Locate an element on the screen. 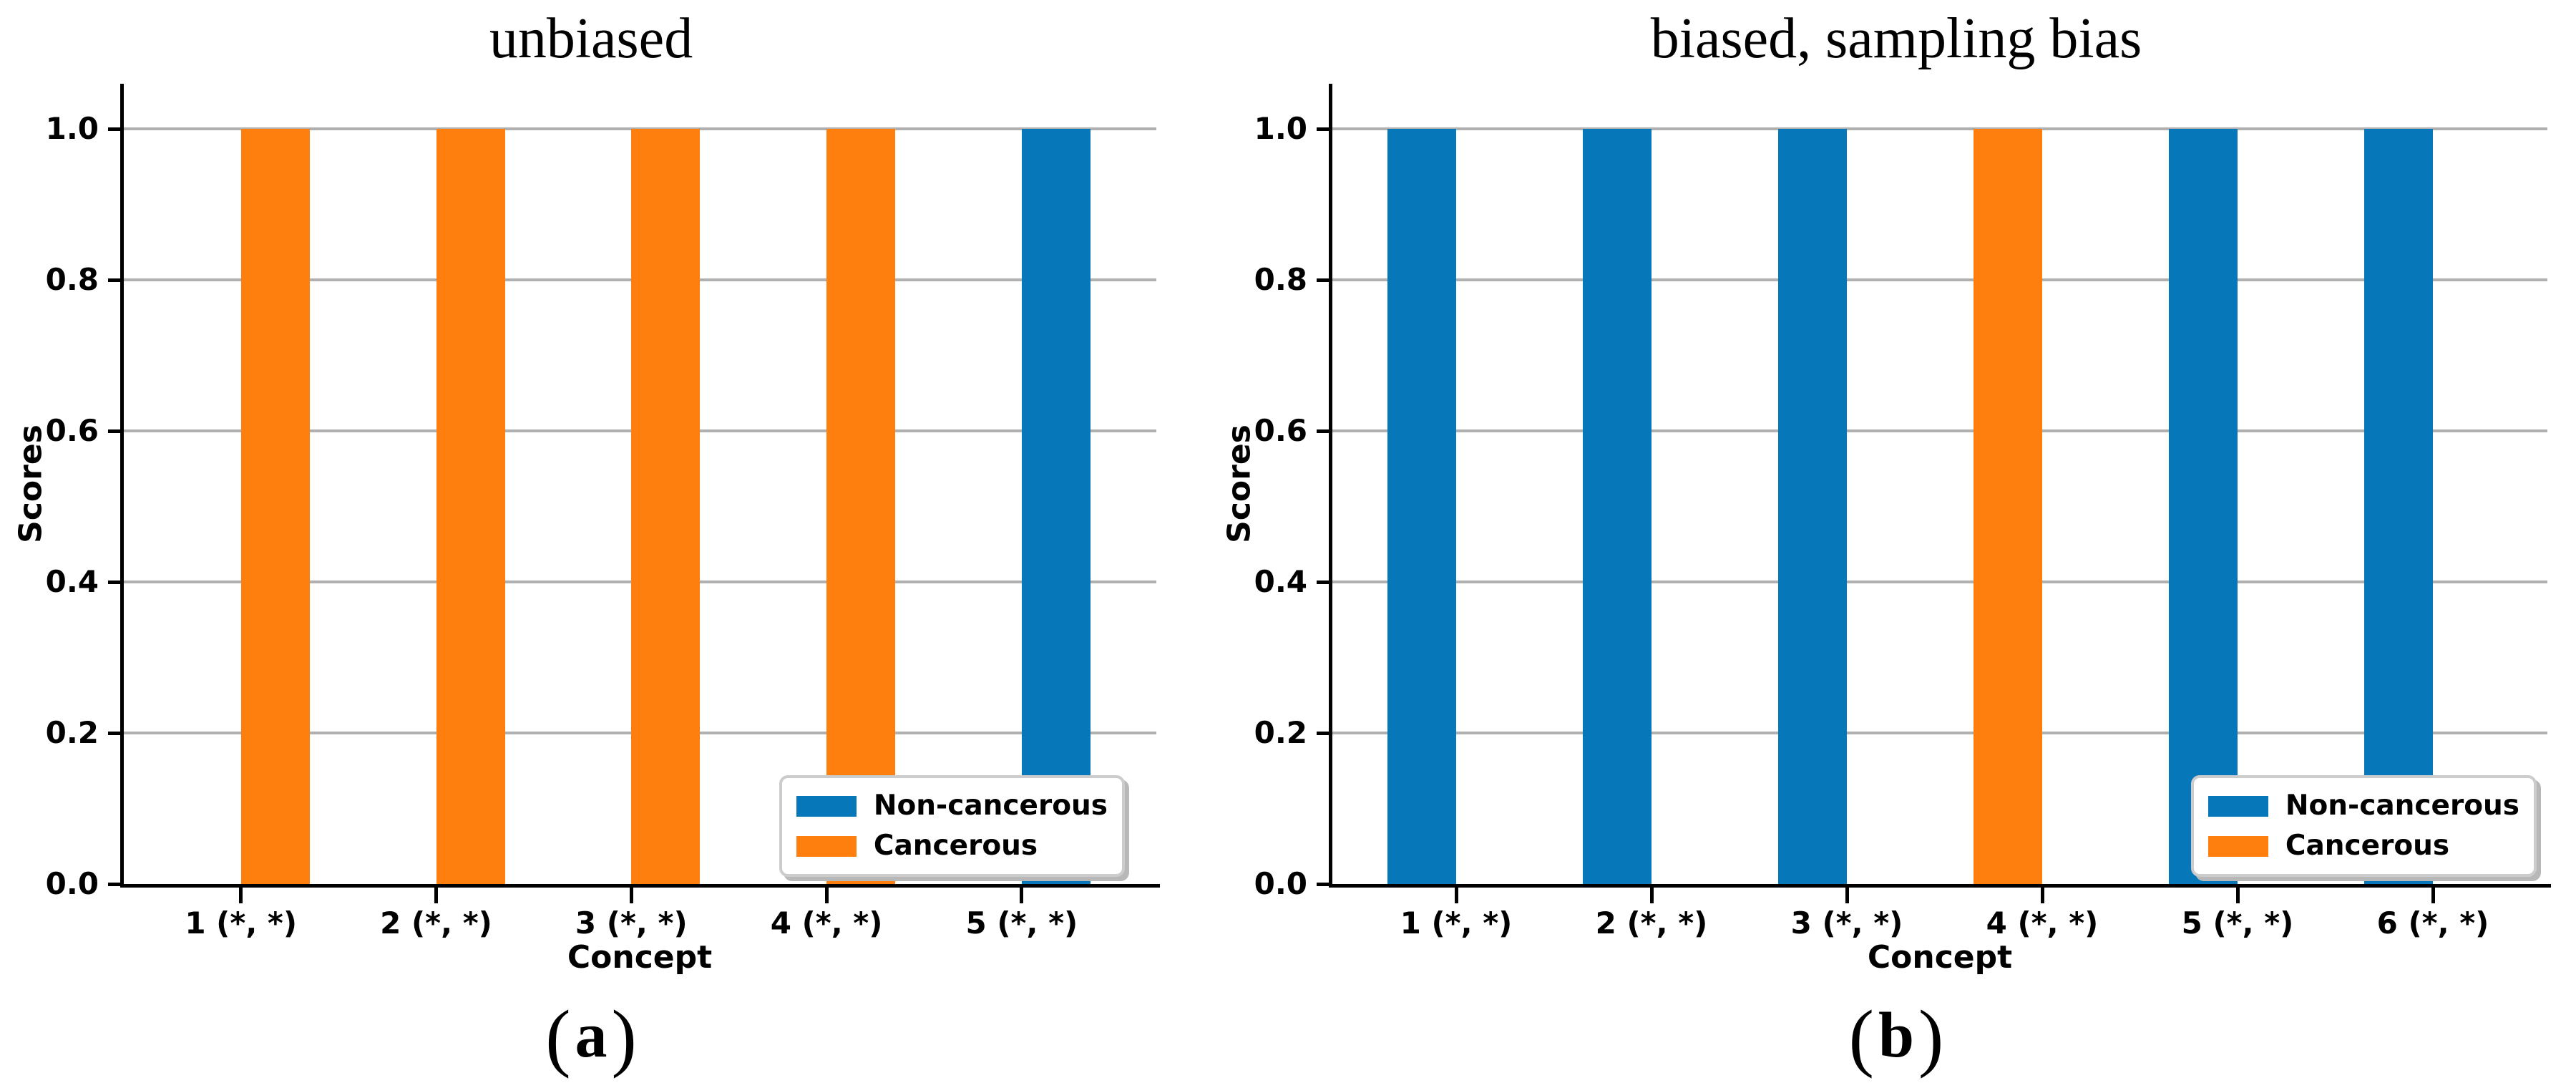 Image resolution: width=2576 pixels, height=1088 pixels. panel-a-legend: Non-cancerous Cancerous is located at coordinates (952, 826).